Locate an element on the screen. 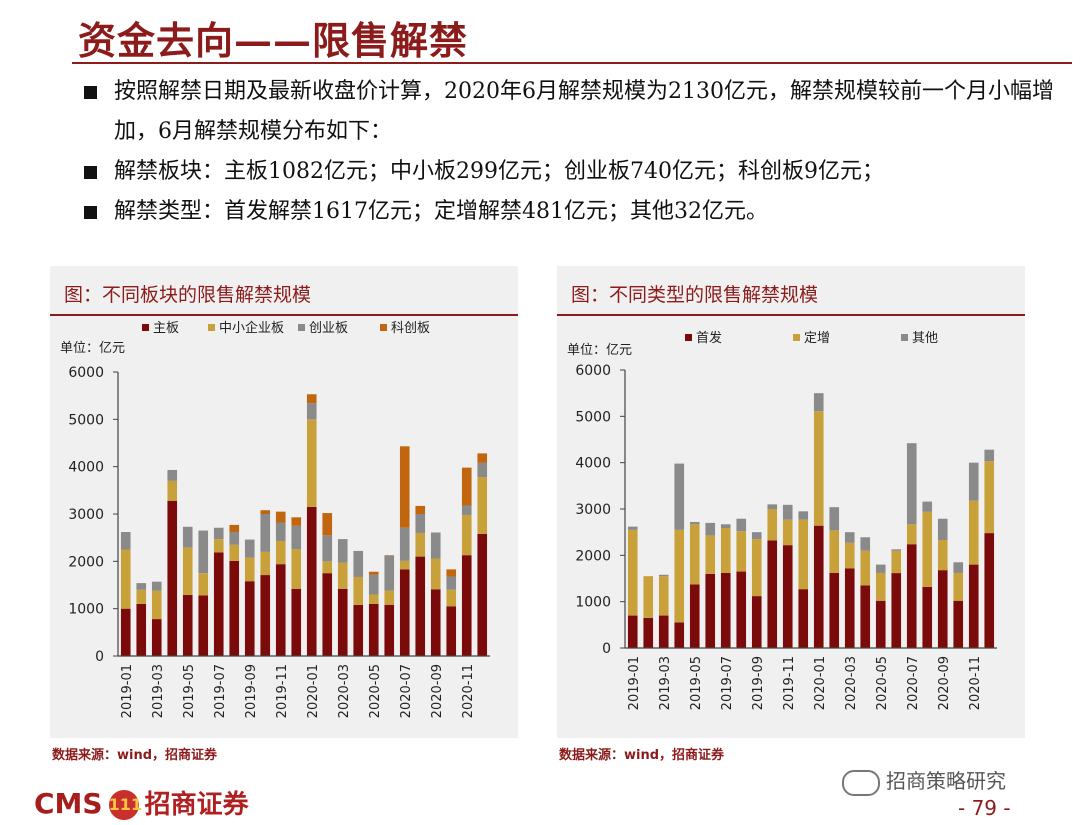 The height and width of the screenshot is (825, 1080). wechat-account: 招商策略研究 is located at coordinates (924, 780).